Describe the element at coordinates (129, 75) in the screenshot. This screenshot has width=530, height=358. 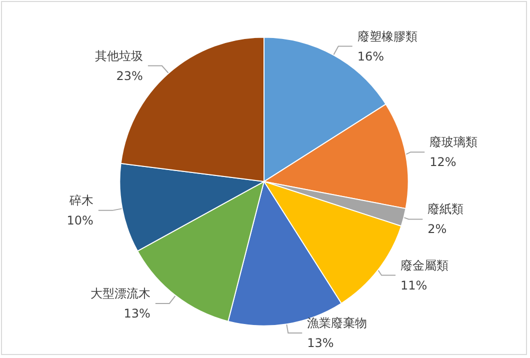
I see `data-label: 23%` at that location.